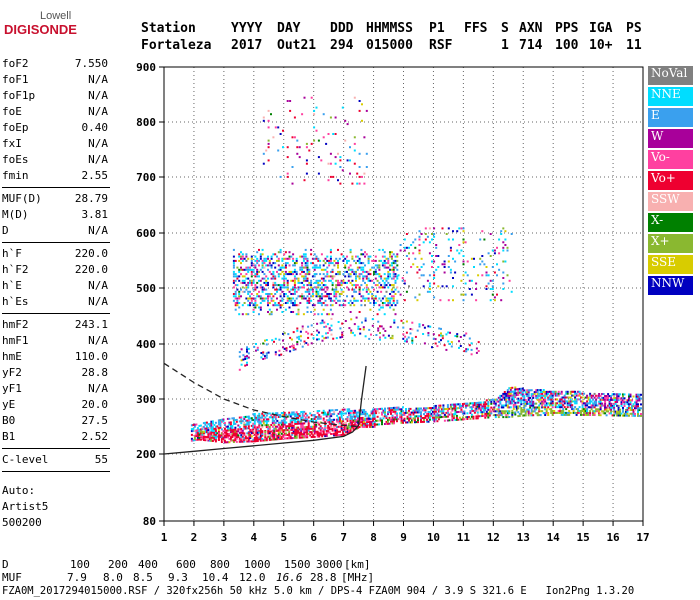  I want to click on param-value: N/A, so click(98, 340).